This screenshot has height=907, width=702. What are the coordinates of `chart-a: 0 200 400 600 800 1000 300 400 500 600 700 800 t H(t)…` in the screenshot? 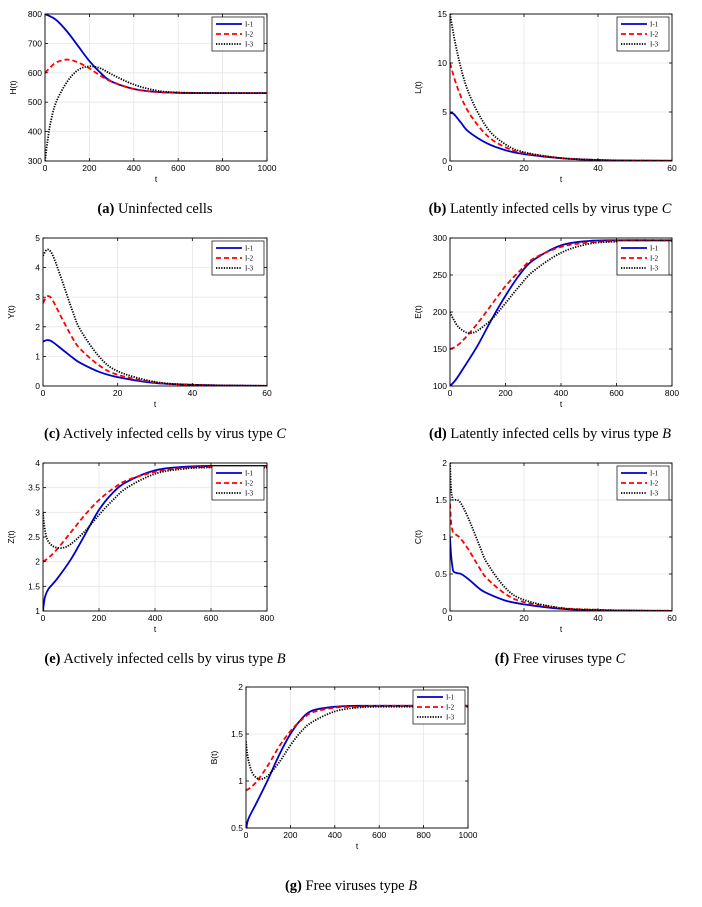 It's located at (142, 96).